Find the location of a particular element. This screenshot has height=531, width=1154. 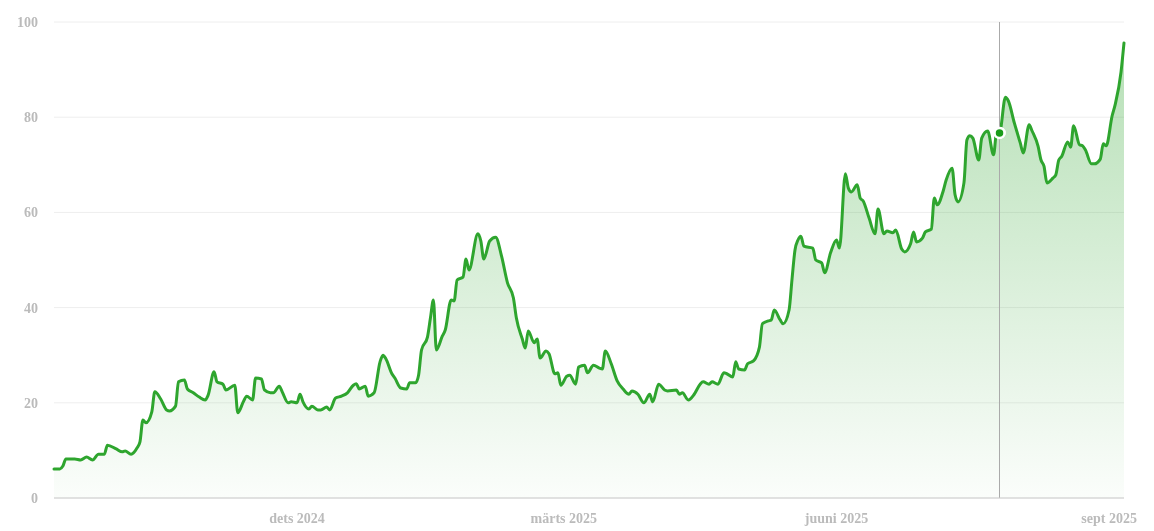

y-tick-label: 100 is located at coordinates (27, 22).